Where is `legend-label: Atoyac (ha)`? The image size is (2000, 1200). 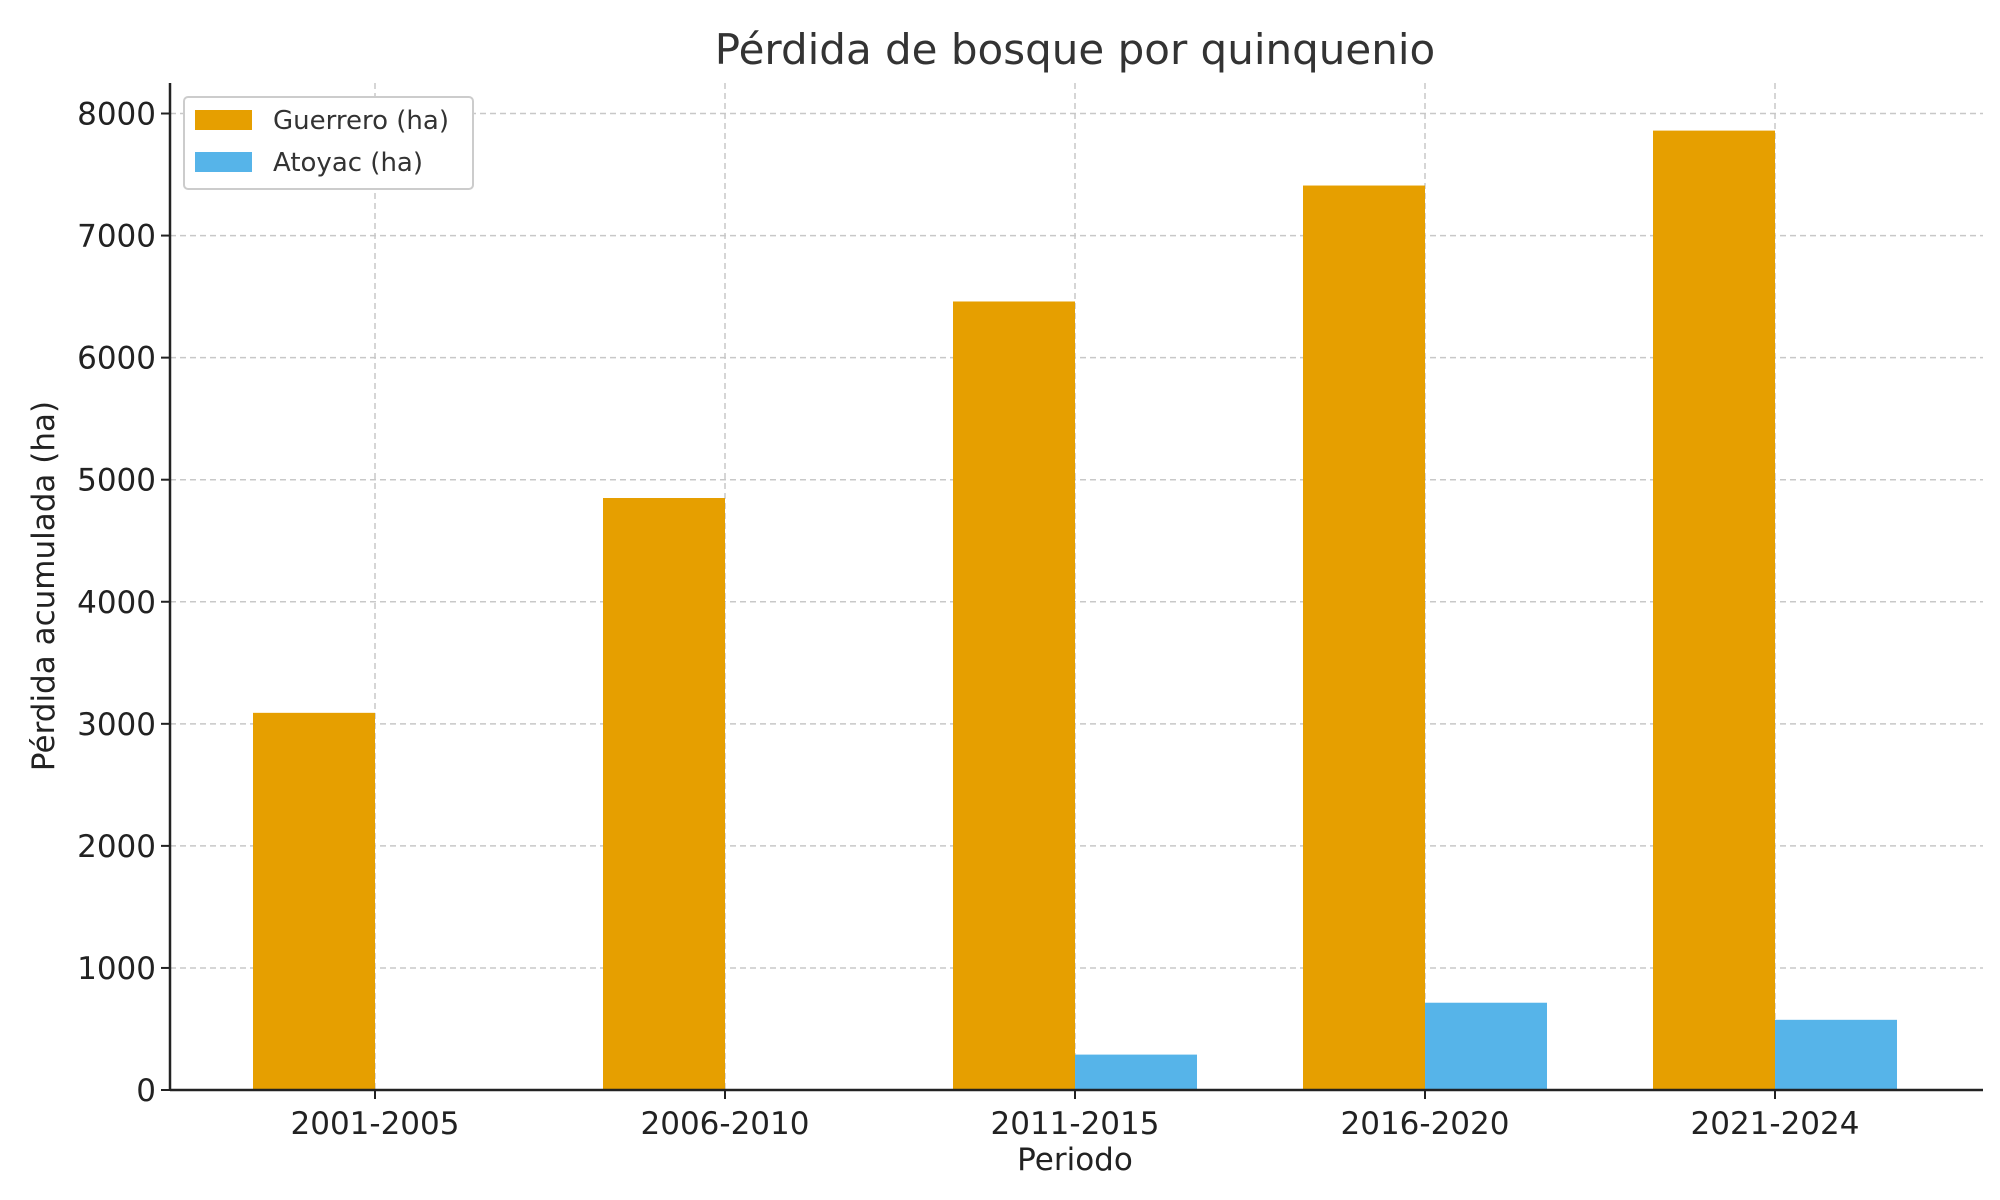
legend-label: Atoyac (ha) is located at coordinates (348, 163).